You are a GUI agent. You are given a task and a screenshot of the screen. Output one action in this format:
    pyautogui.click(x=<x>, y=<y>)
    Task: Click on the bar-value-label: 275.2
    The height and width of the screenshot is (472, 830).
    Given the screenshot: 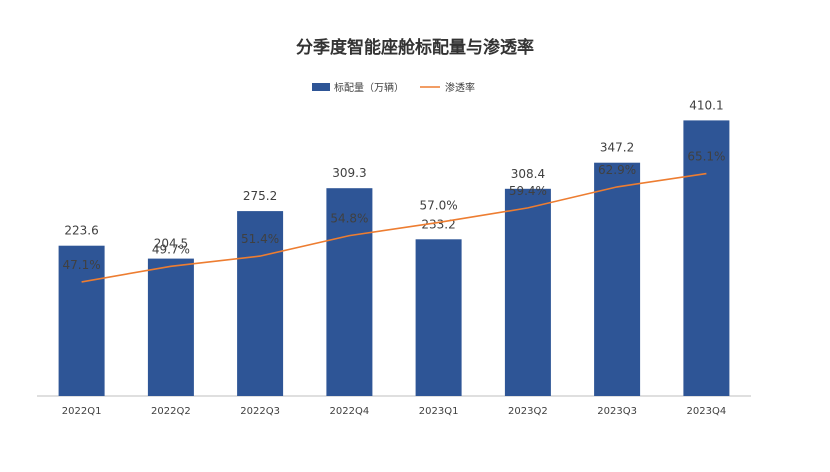 What is the action you would take?
    pyautogui.click(x=260, y=196)
    